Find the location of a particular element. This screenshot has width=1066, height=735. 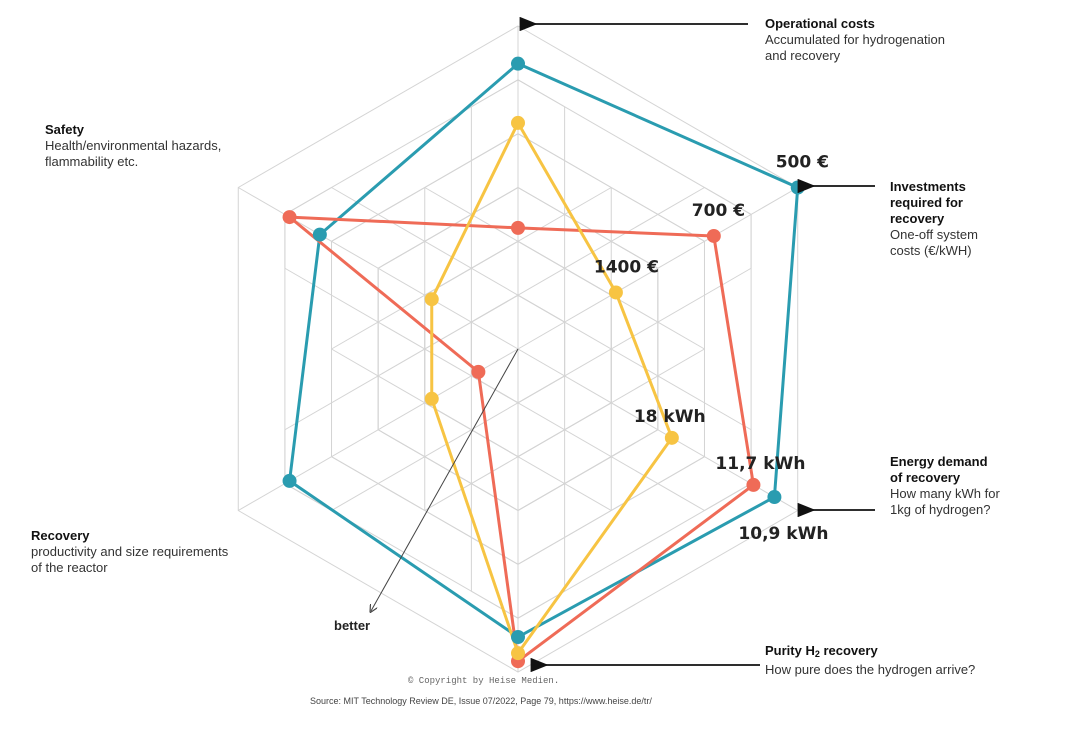

axis-title: Energy demand is located at coordinates (939, 461).